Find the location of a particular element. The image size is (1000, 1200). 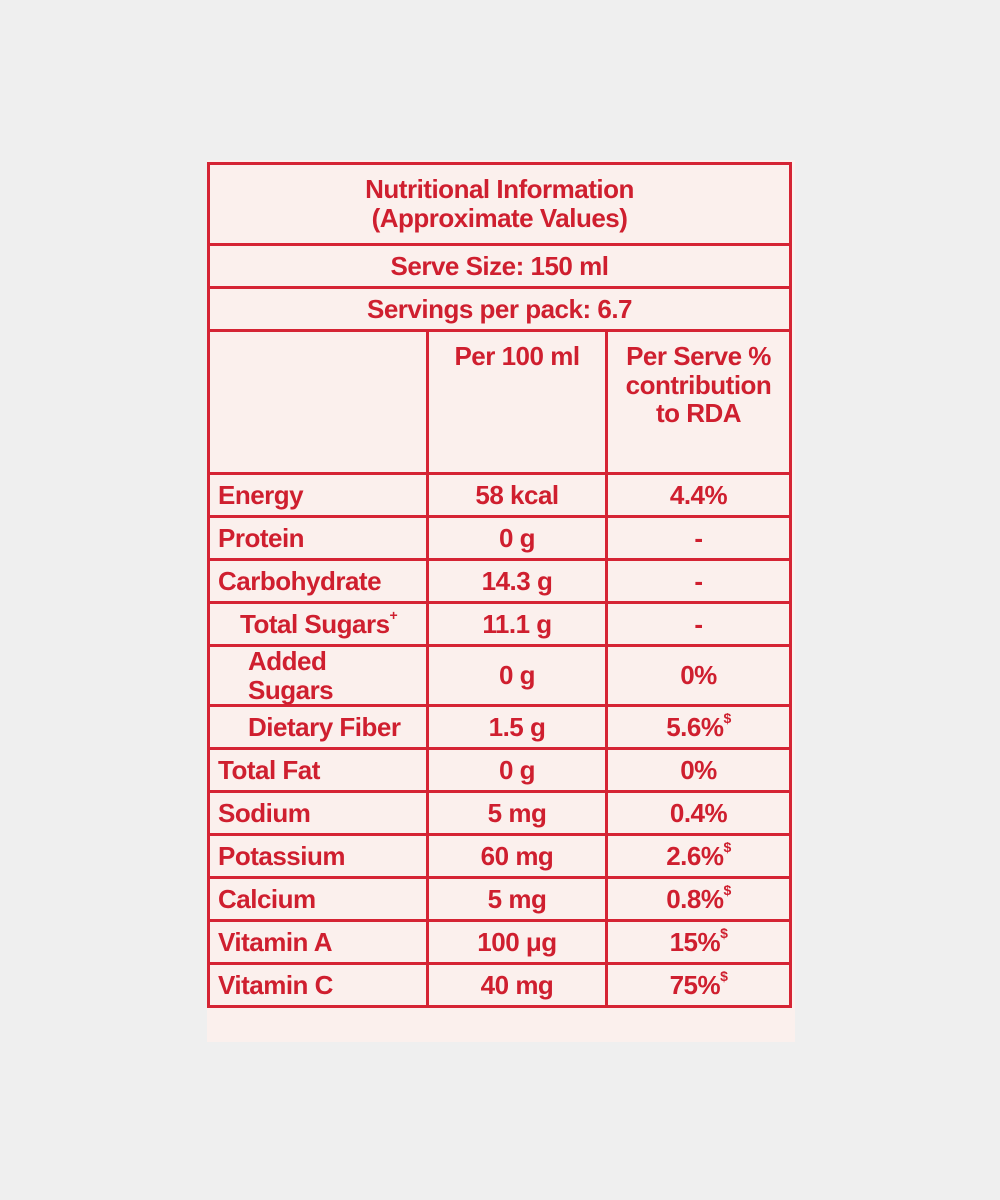

nutrient-name: Sodium is located at coordinates (318, 813).